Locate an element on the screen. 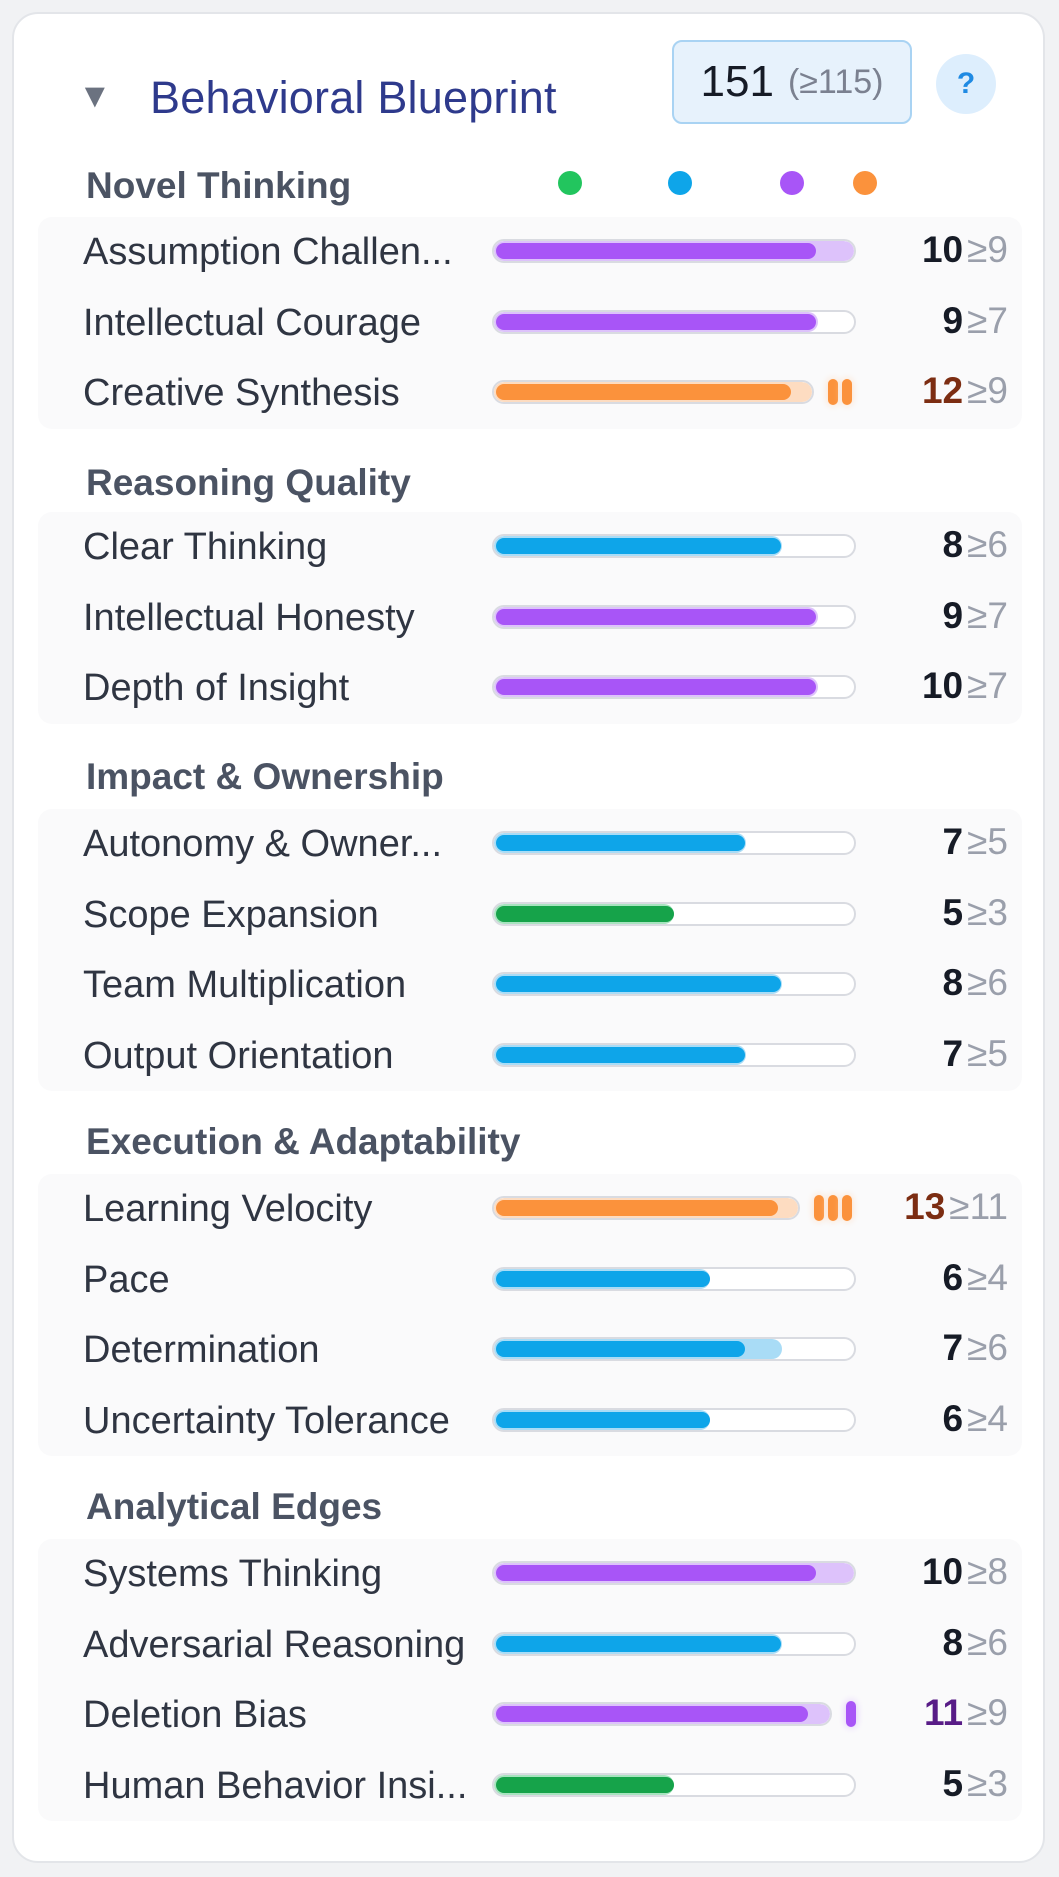 This screenshot has height=1877, width=1059. metric-row: Pace 6 ≥4 is located at coordinates (530, 1280).